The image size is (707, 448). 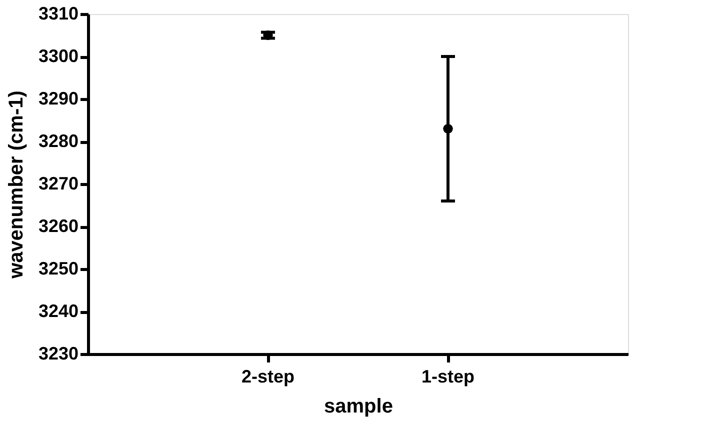 What do you see at coordinates (58, 354) in the screenshot?
I see `y-tick-label: 3230` at bounding box center [58, 354].